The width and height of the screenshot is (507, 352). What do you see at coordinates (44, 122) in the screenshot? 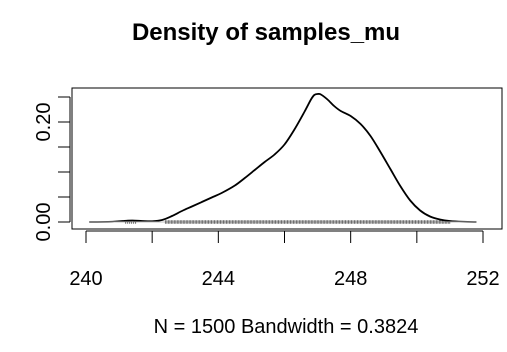
I see `y-tick-label: 0.20` at bounding box center [44, 122].